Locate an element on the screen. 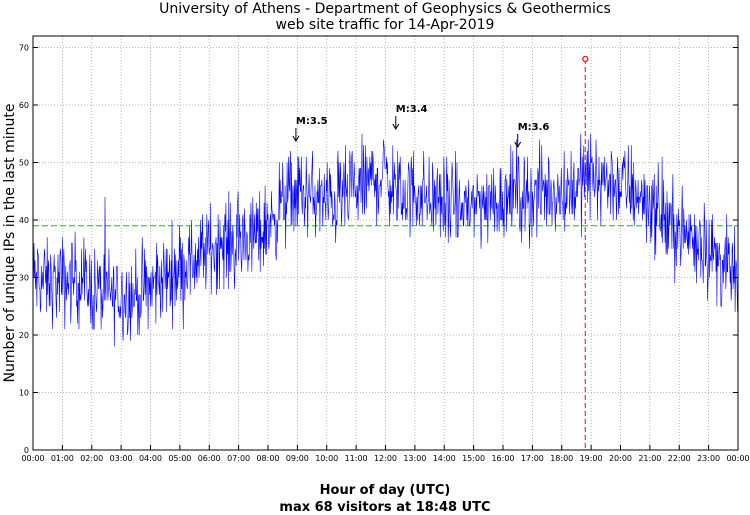 Image resolution: width=750 pixels, height=515 pixels. y-tick-label: 20 is located at coordinates (24, 335).